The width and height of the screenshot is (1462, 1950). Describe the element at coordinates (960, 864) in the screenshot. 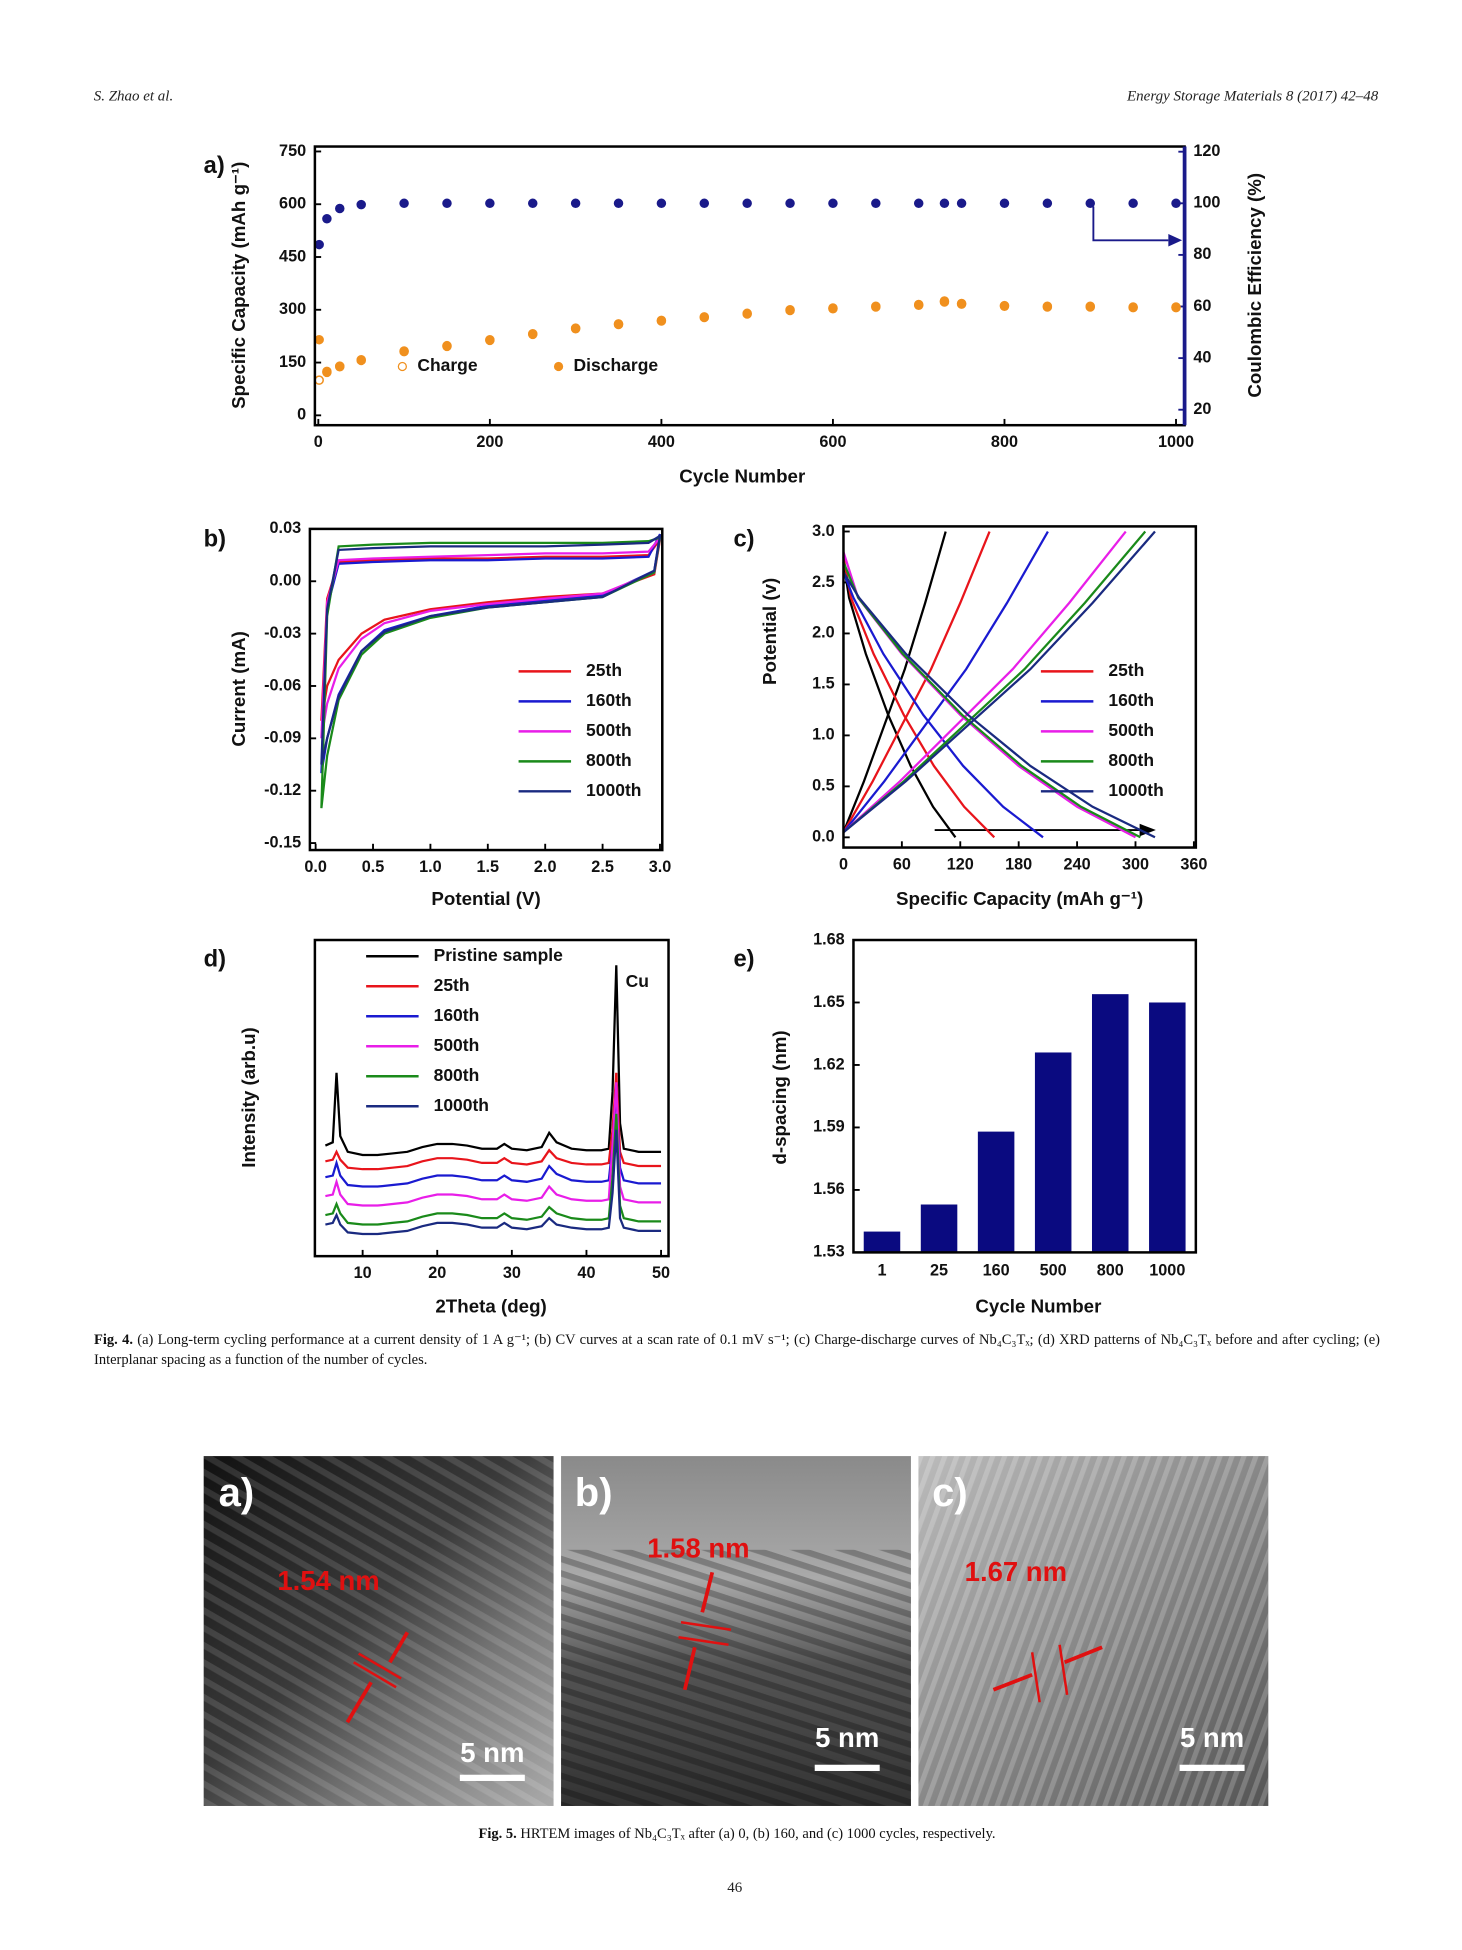

I see `x-tick-label: 120` at that location.